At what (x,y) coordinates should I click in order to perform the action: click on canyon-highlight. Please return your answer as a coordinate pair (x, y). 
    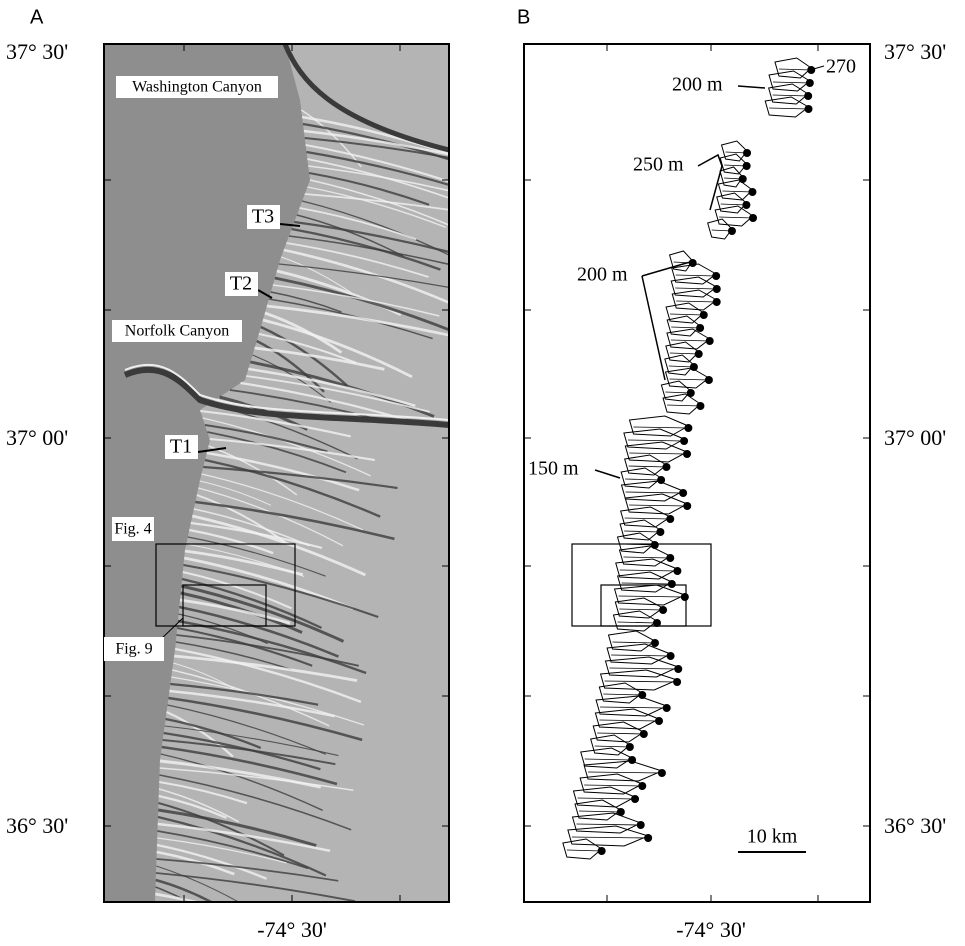
    Looking at the image, I should click on (286, 392).